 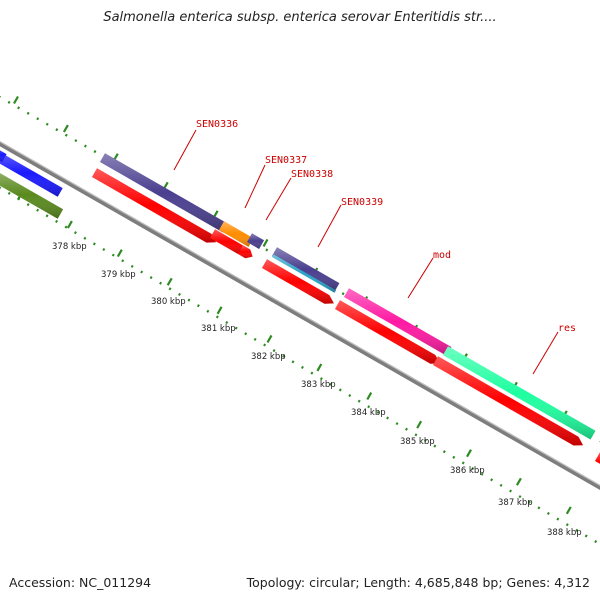 What do you see at coordinates (154, 205) in the screenshot?
I see `cds-forward-1-shade` at bounding box center [154, 205].